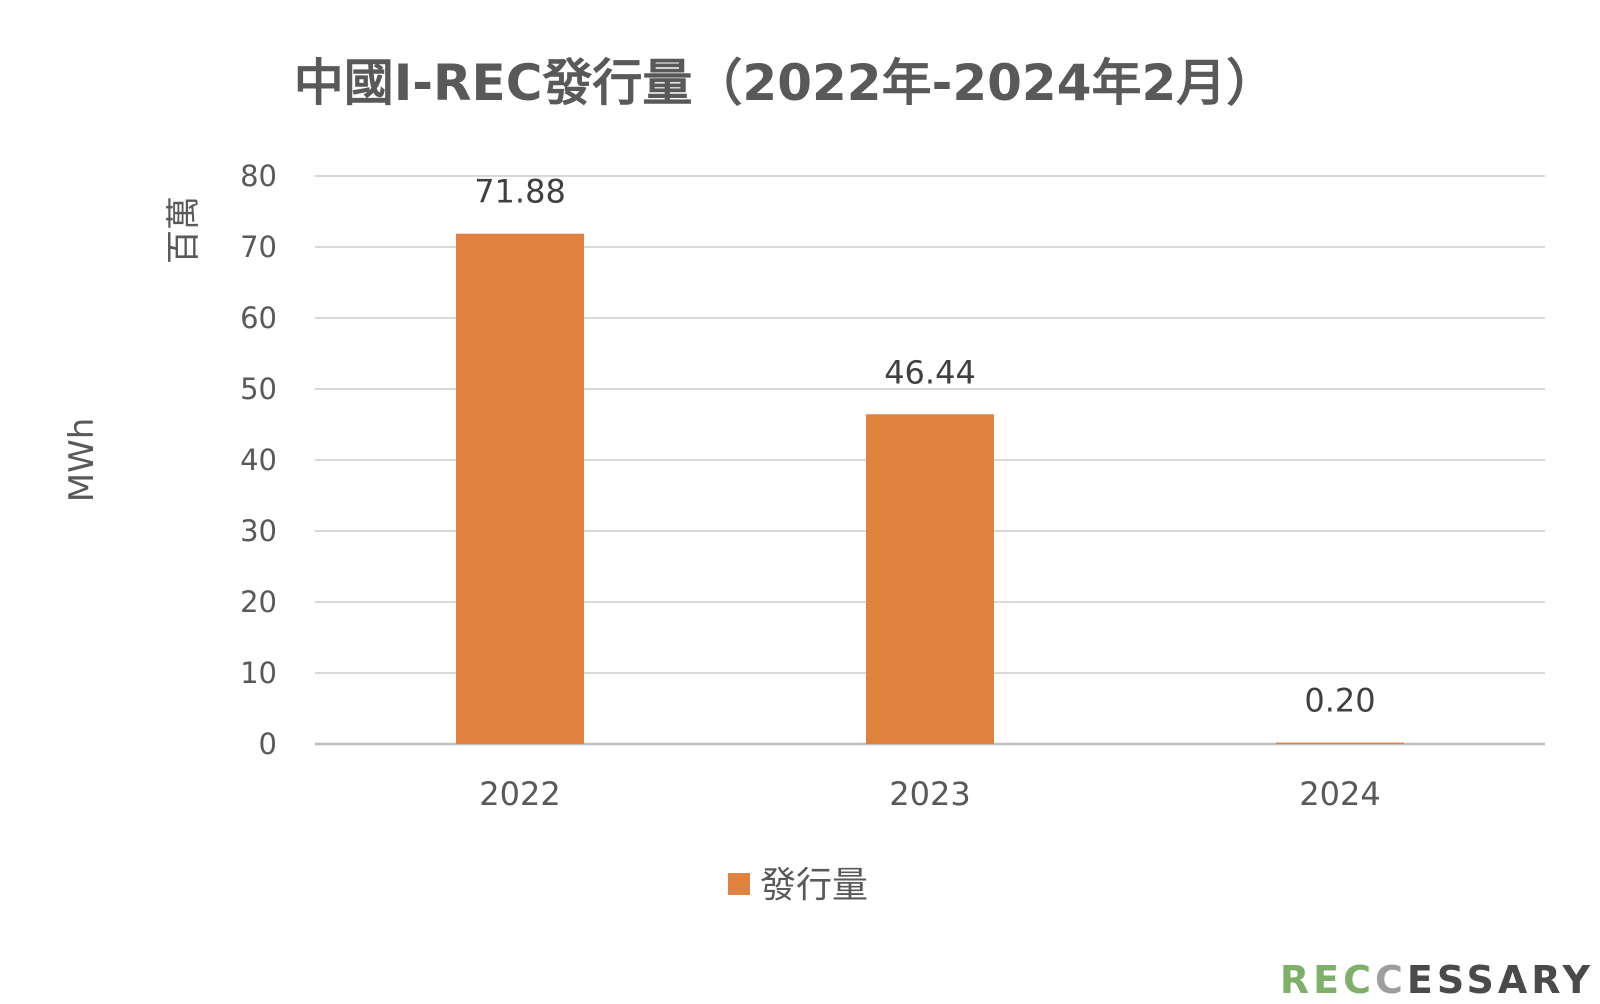 The width and height of the screenshot is (1600, 1004). What do you see at coordinates (519, 794) in the screenshot?
I see `x-tick-label-2022: 2022` at bounding box center [519, 794].